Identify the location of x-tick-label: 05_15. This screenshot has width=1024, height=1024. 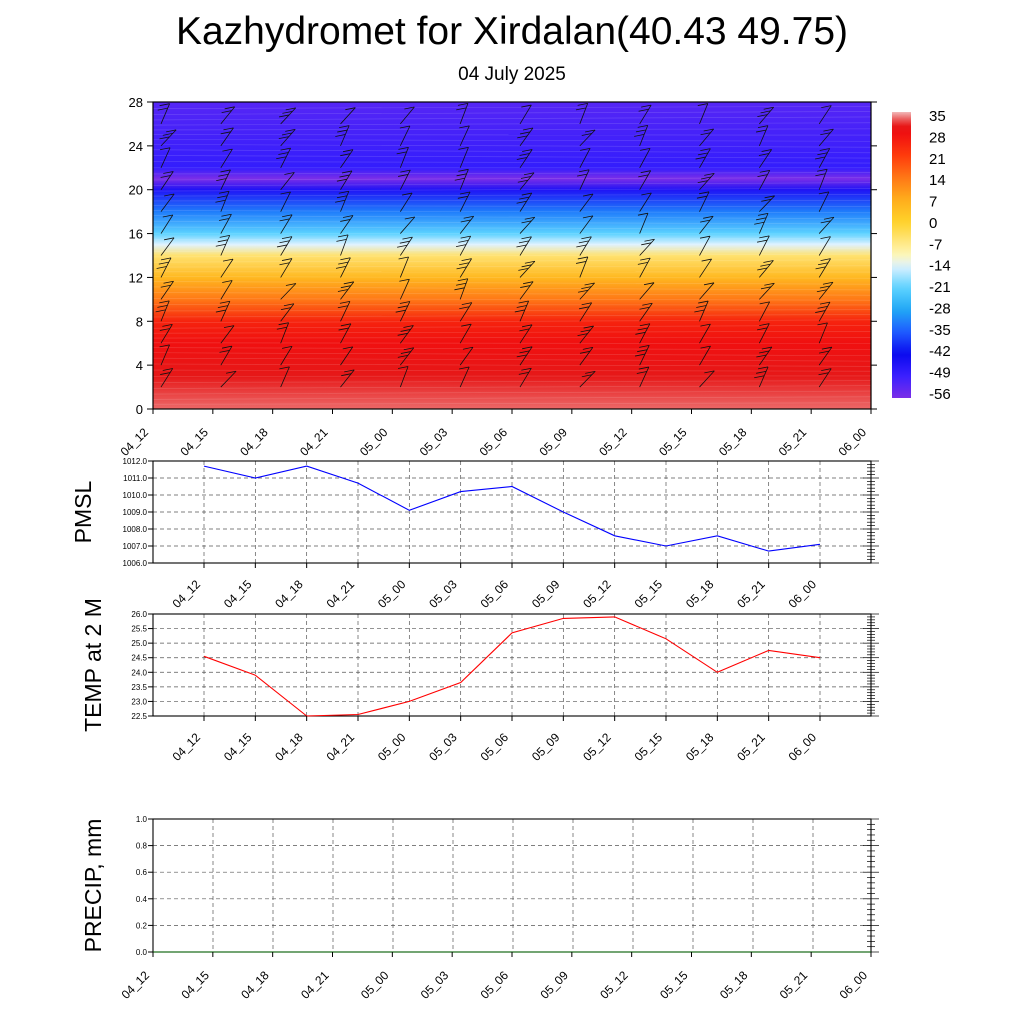
(649, 594).